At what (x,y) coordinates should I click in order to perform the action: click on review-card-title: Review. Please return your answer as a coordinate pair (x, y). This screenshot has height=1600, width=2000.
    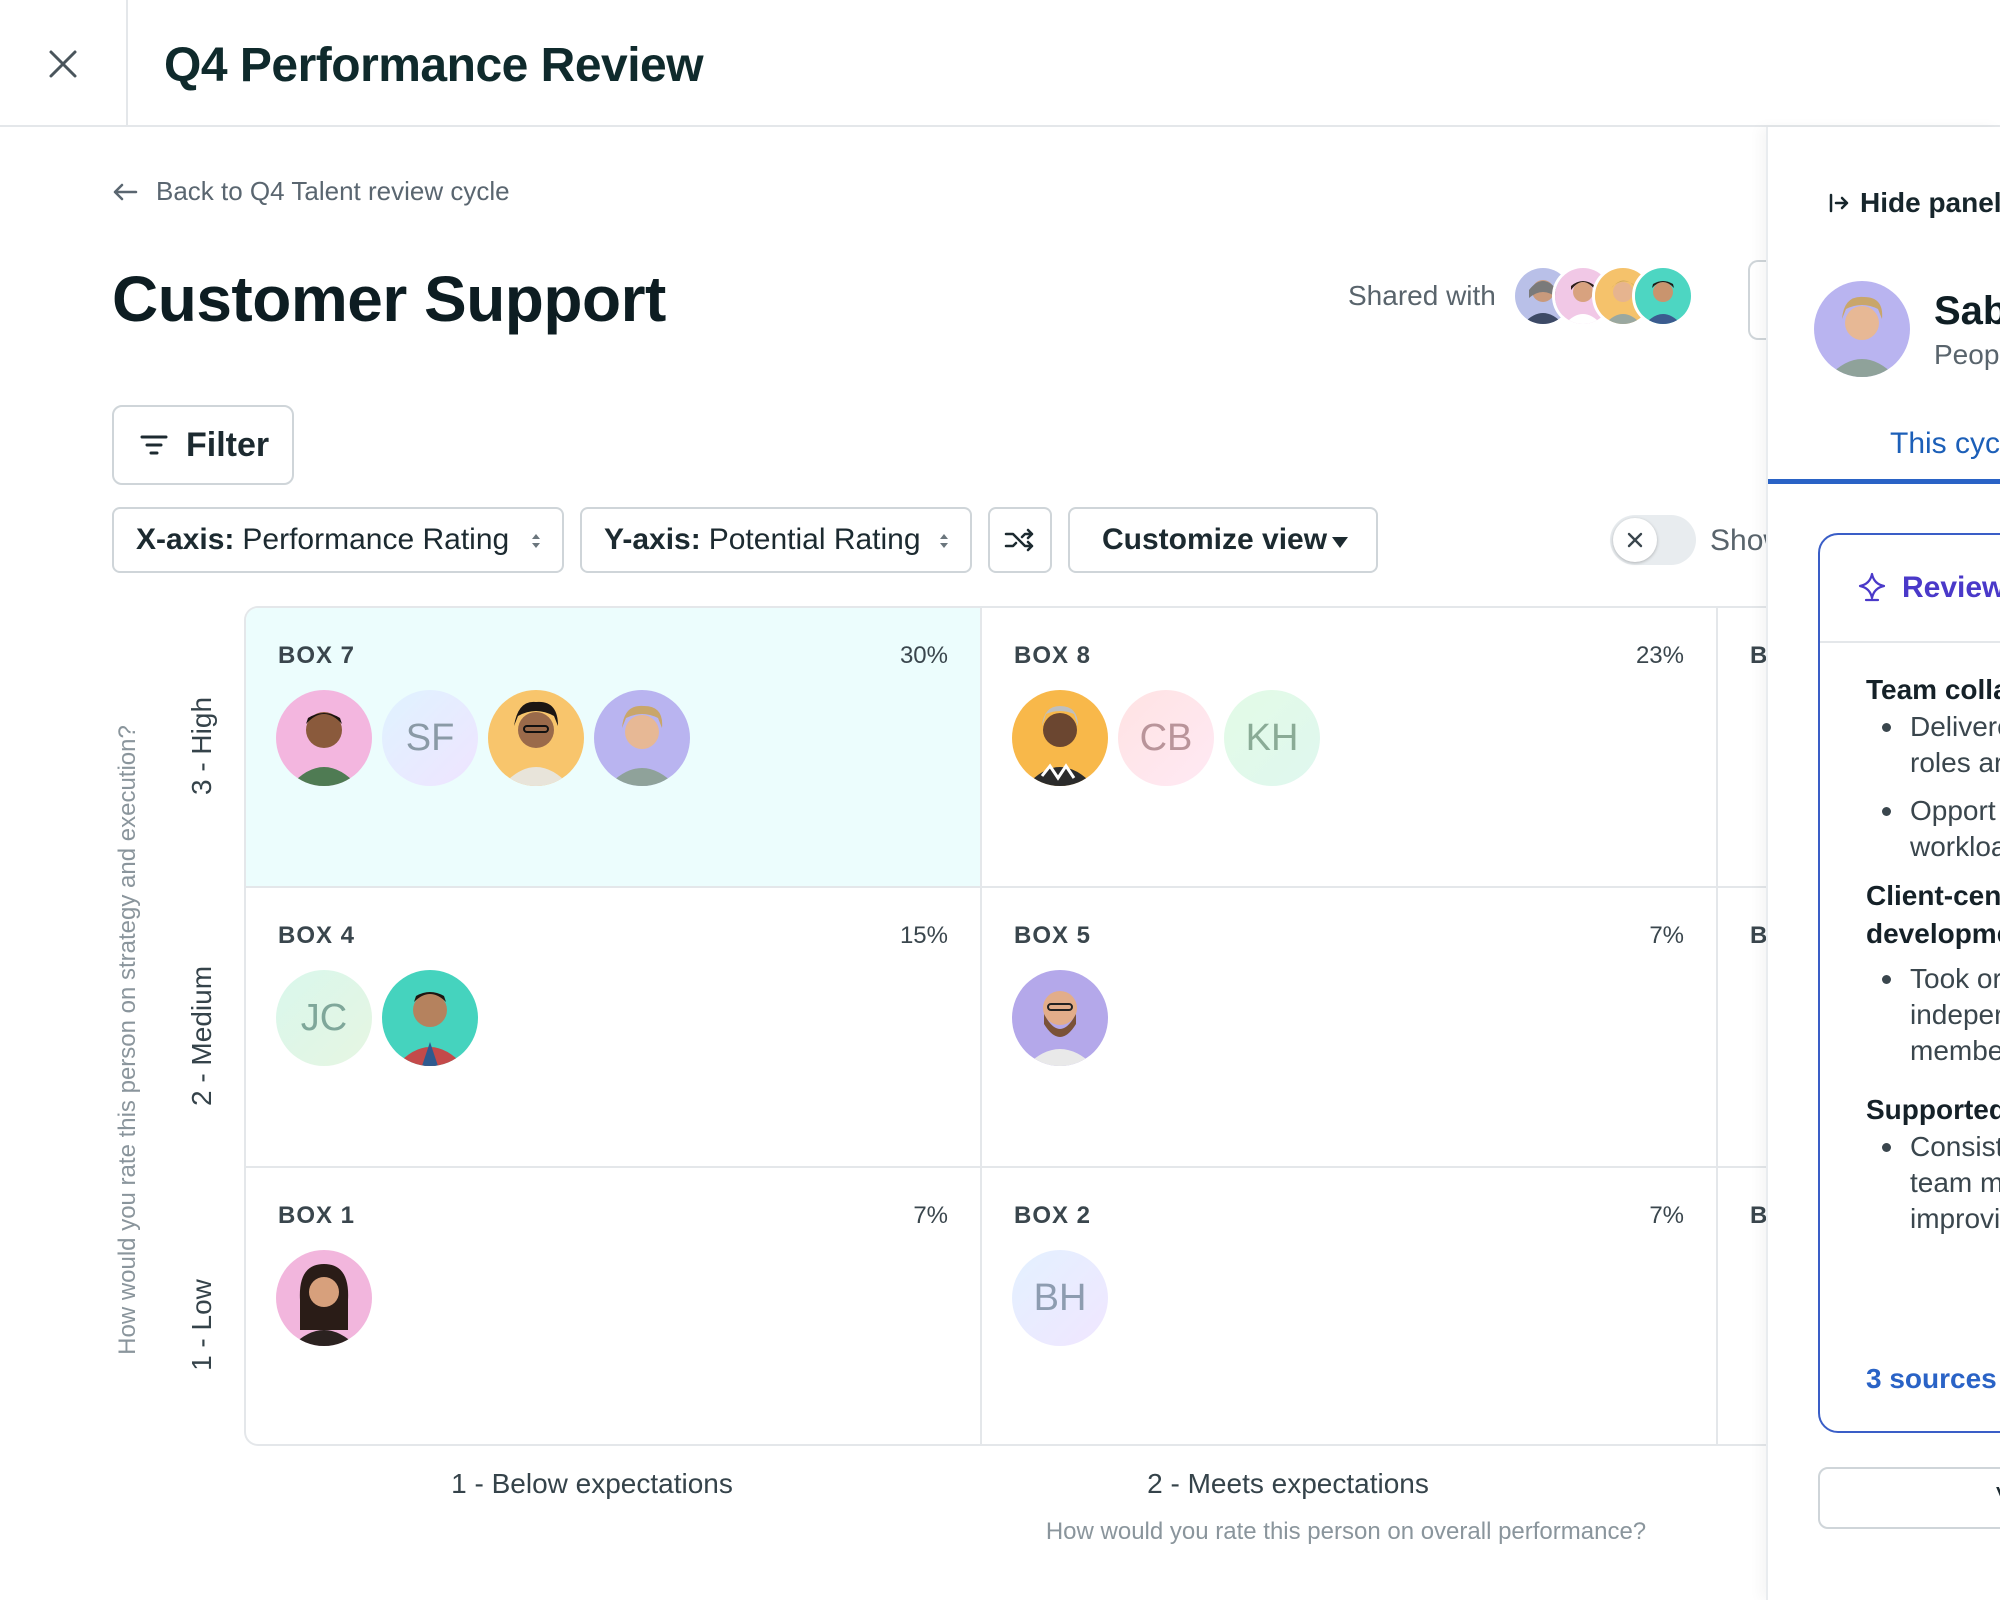
    Looking at the image, I should click on (1951, 587).